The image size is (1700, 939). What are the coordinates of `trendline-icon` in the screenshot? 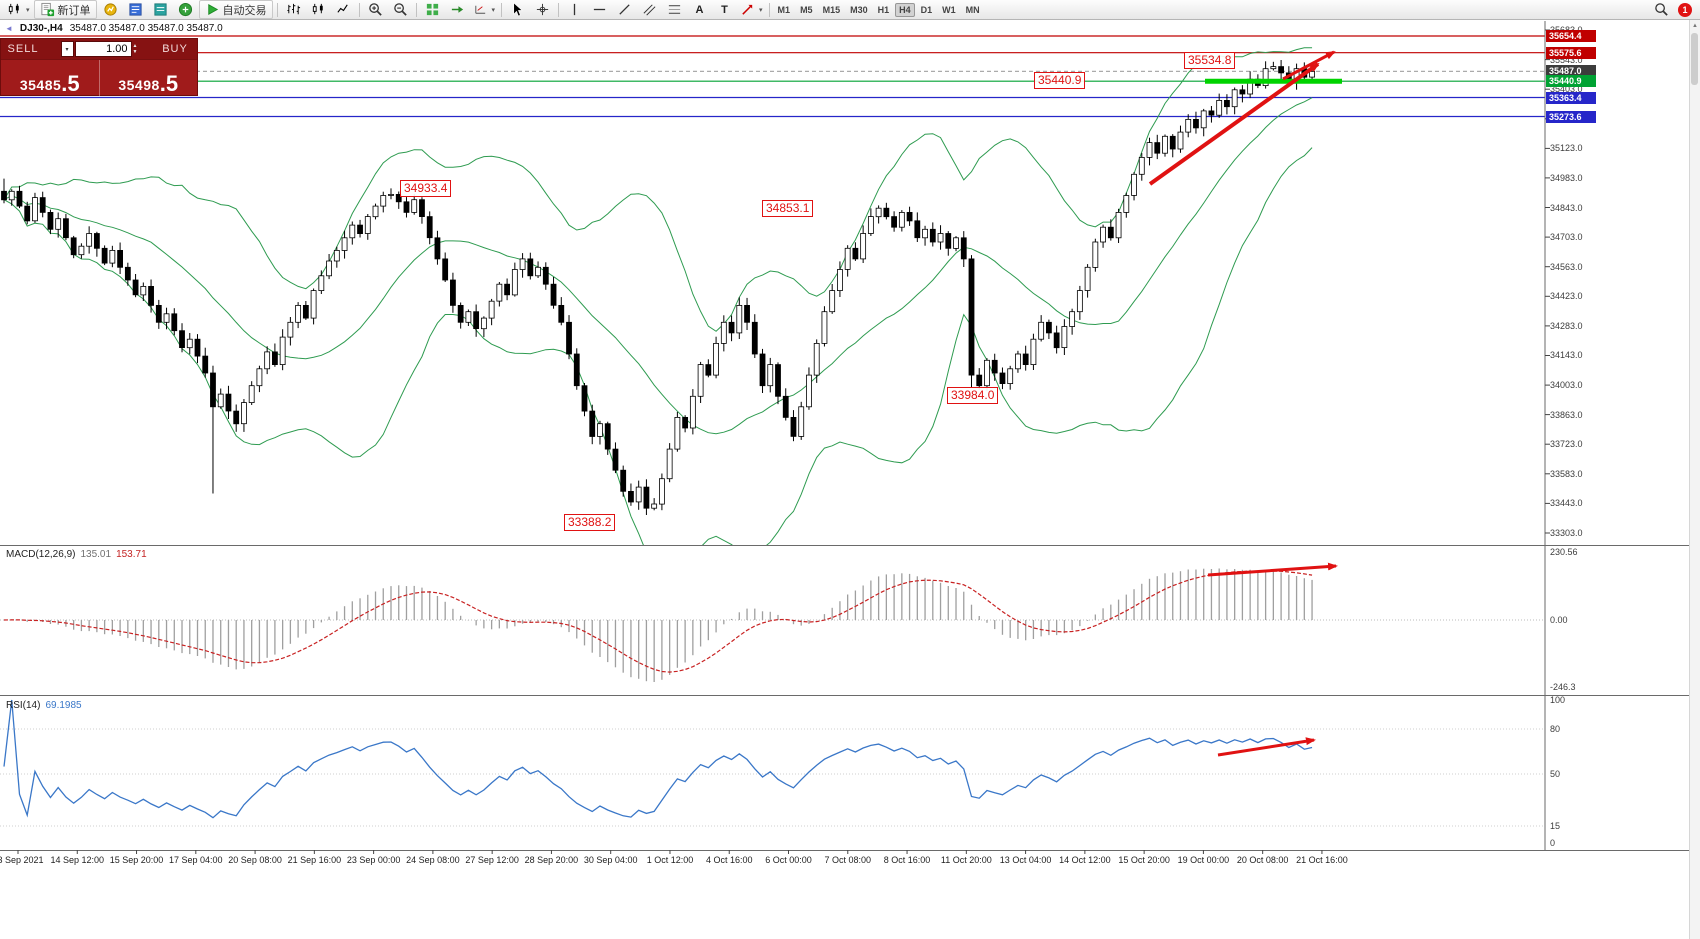 It's located at (624, 9).